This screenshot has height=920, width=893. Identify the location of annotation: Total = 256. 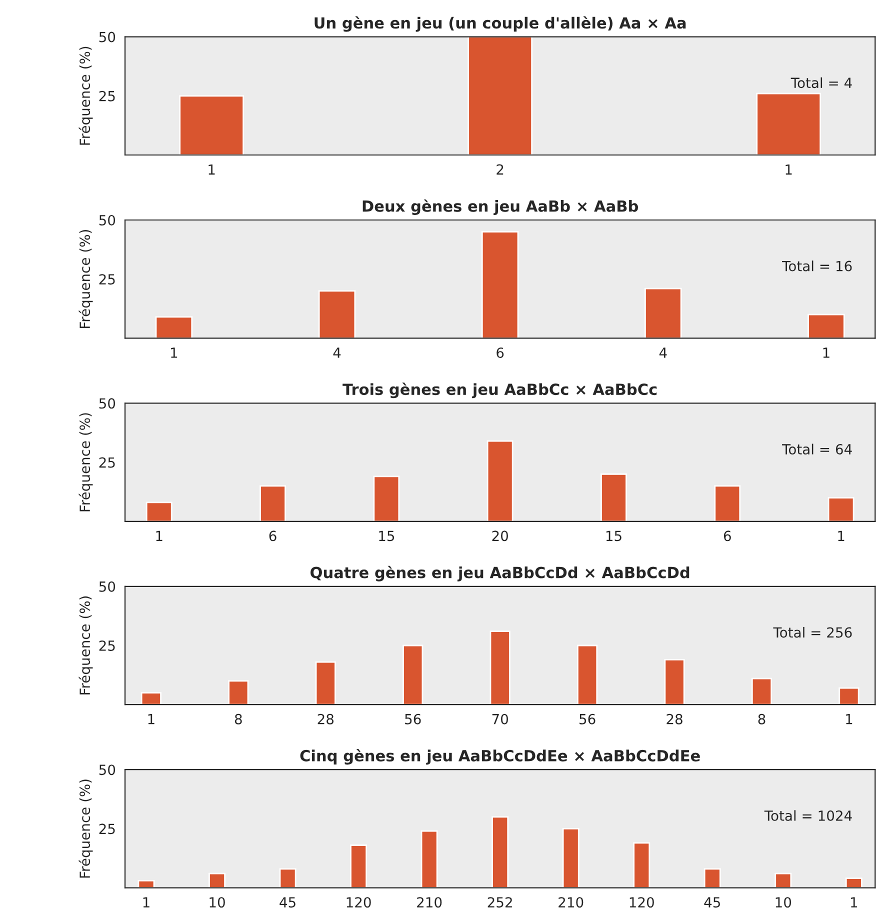
(812, 632).